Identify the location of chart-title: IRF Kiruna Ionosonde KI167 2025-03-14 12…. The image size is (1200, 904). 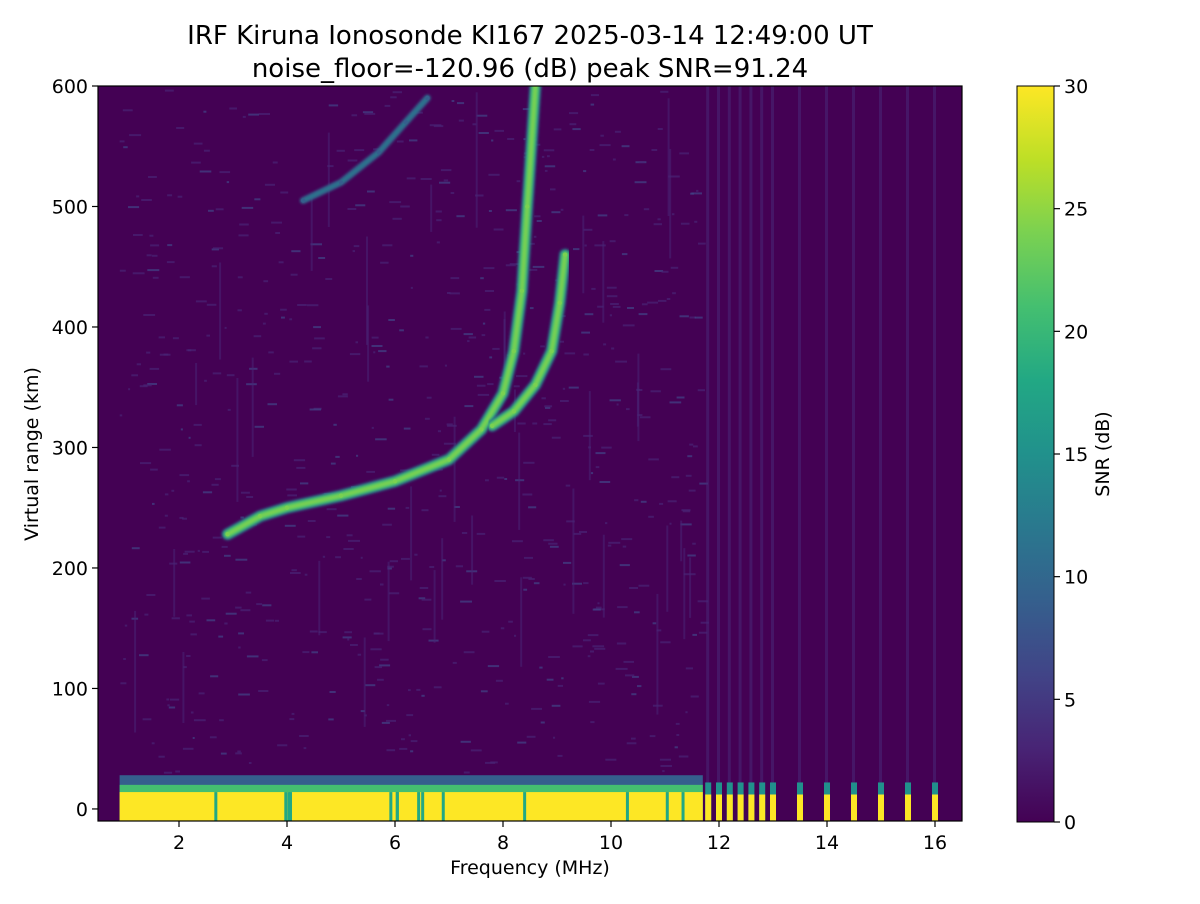
(530, 36).